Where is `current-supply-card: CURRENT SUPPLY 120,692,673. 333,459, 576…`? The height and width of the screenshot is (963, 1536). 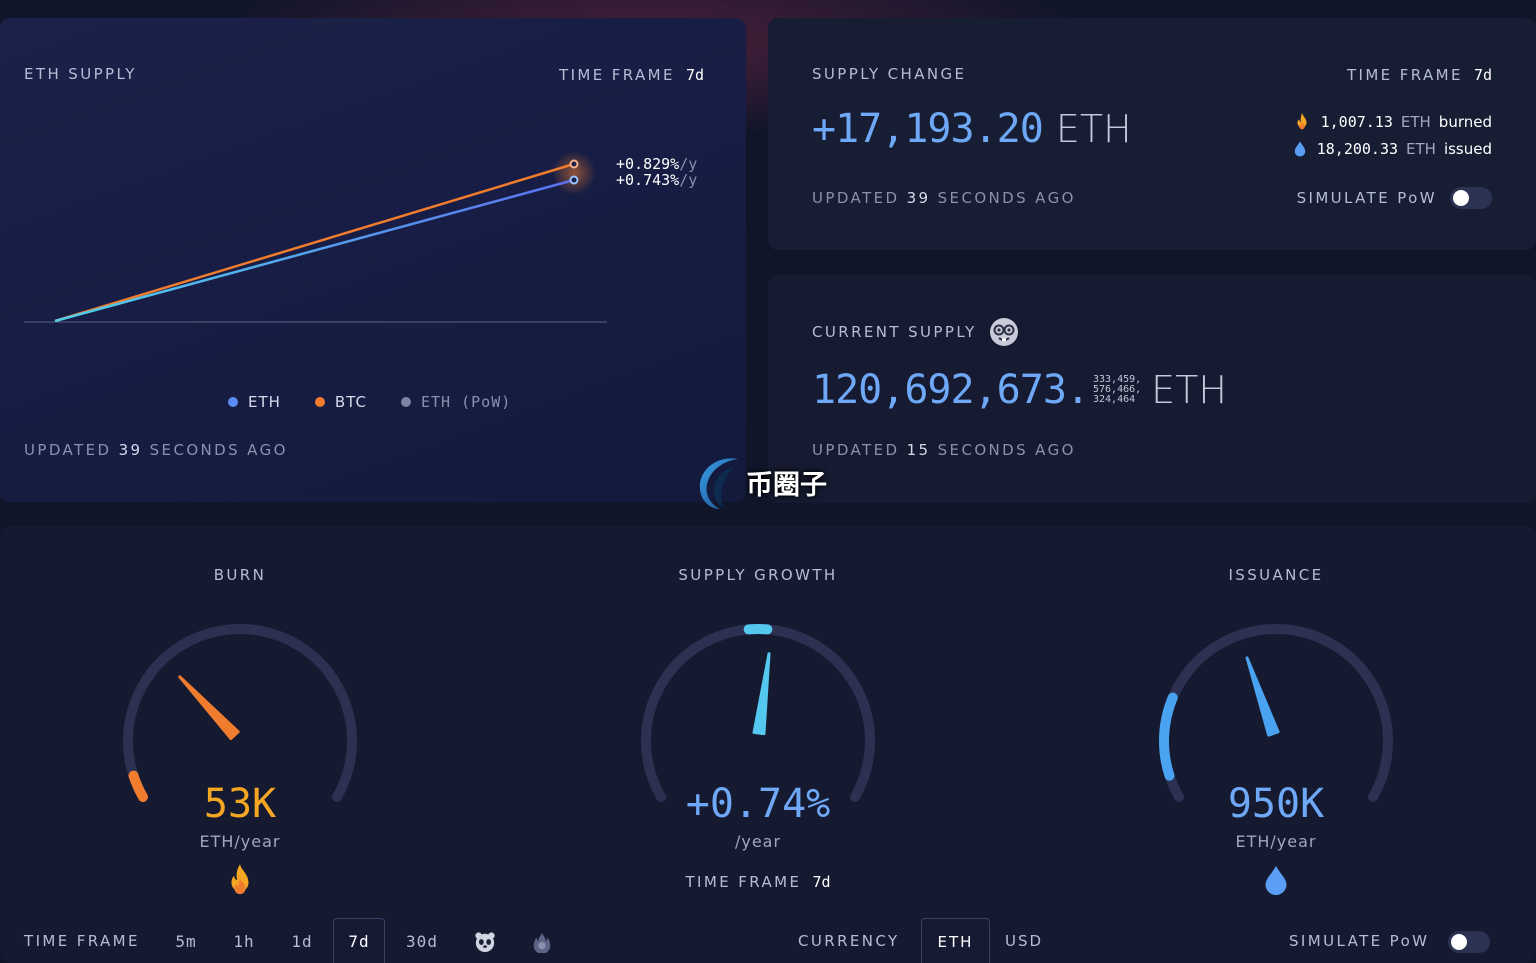
current-supply-card: CURRENT SUPPLY 120,692,673. 333,459, 576… is located at coordinates (1152, 389).